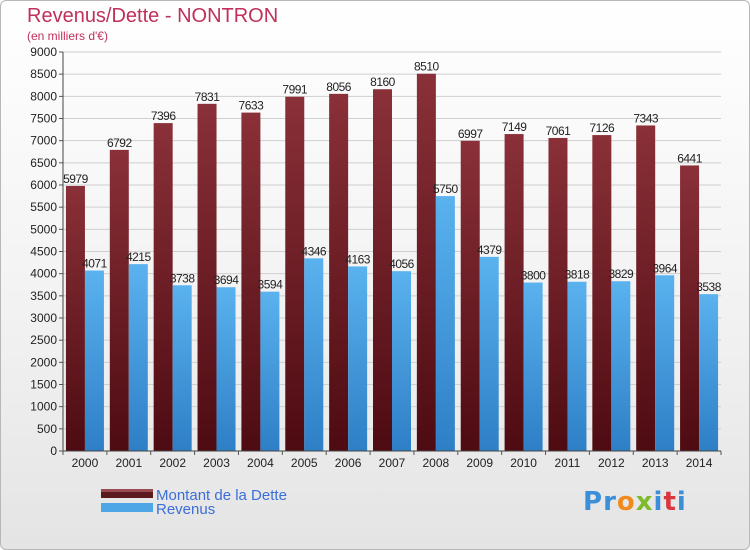 The width and height of the screenshot is (750, 550). I want to click on x-tick-label: 2012, so click(611, 463).